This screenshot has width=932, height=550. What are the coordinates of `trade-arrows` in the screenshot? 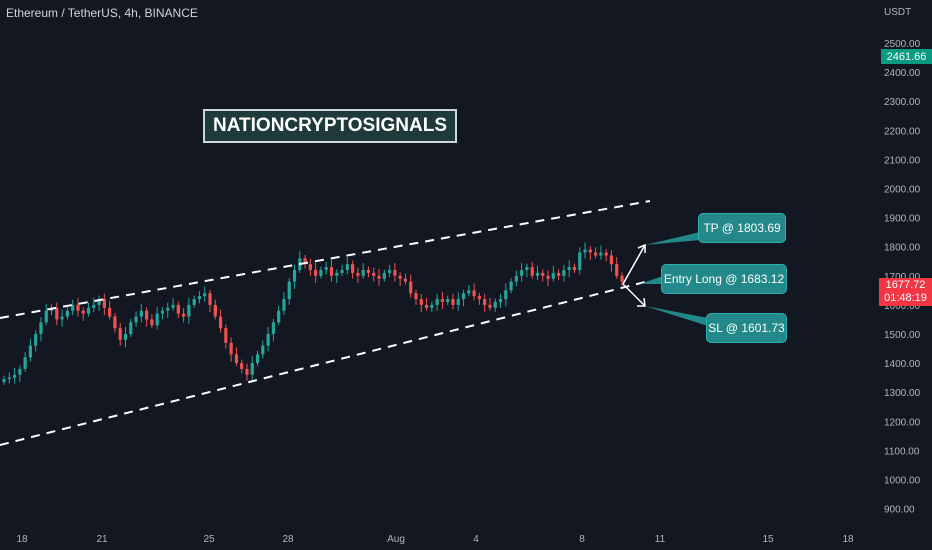 It's located at (665, 279).